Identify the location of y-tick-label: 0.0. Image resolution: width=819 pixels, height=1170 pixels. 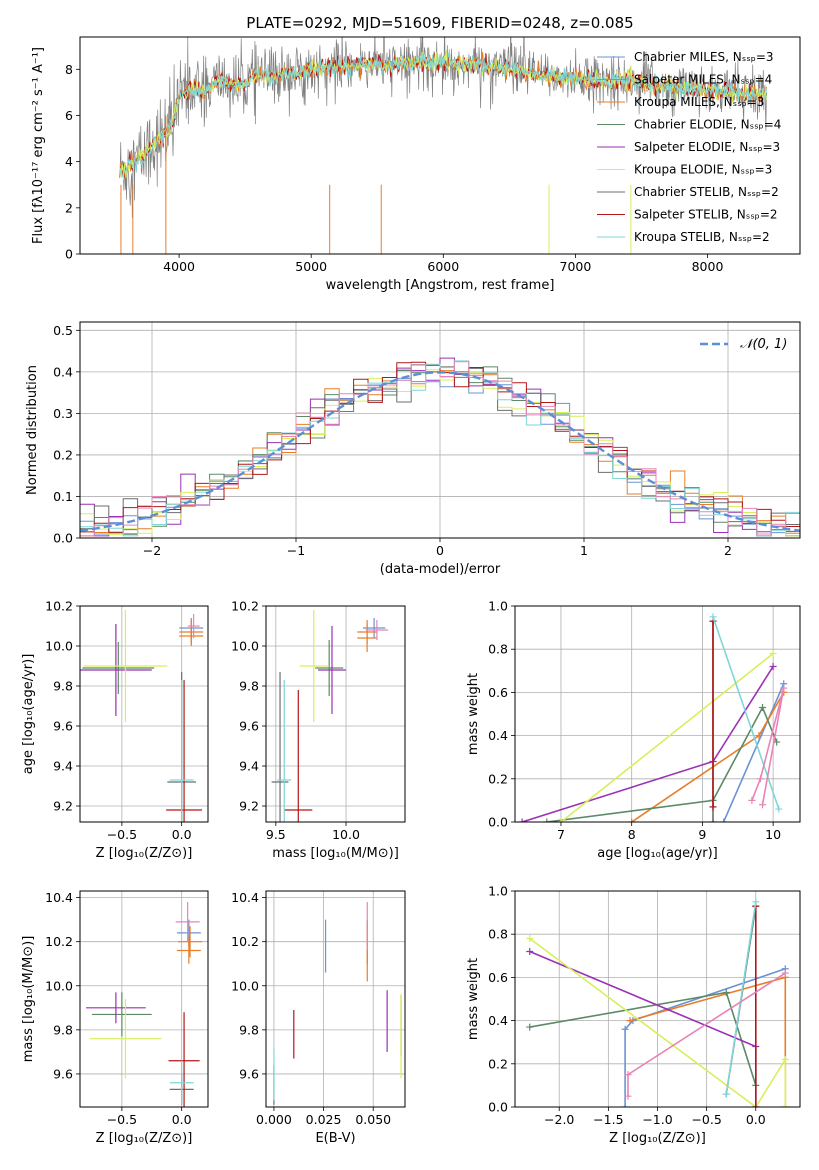
(498, 1107).